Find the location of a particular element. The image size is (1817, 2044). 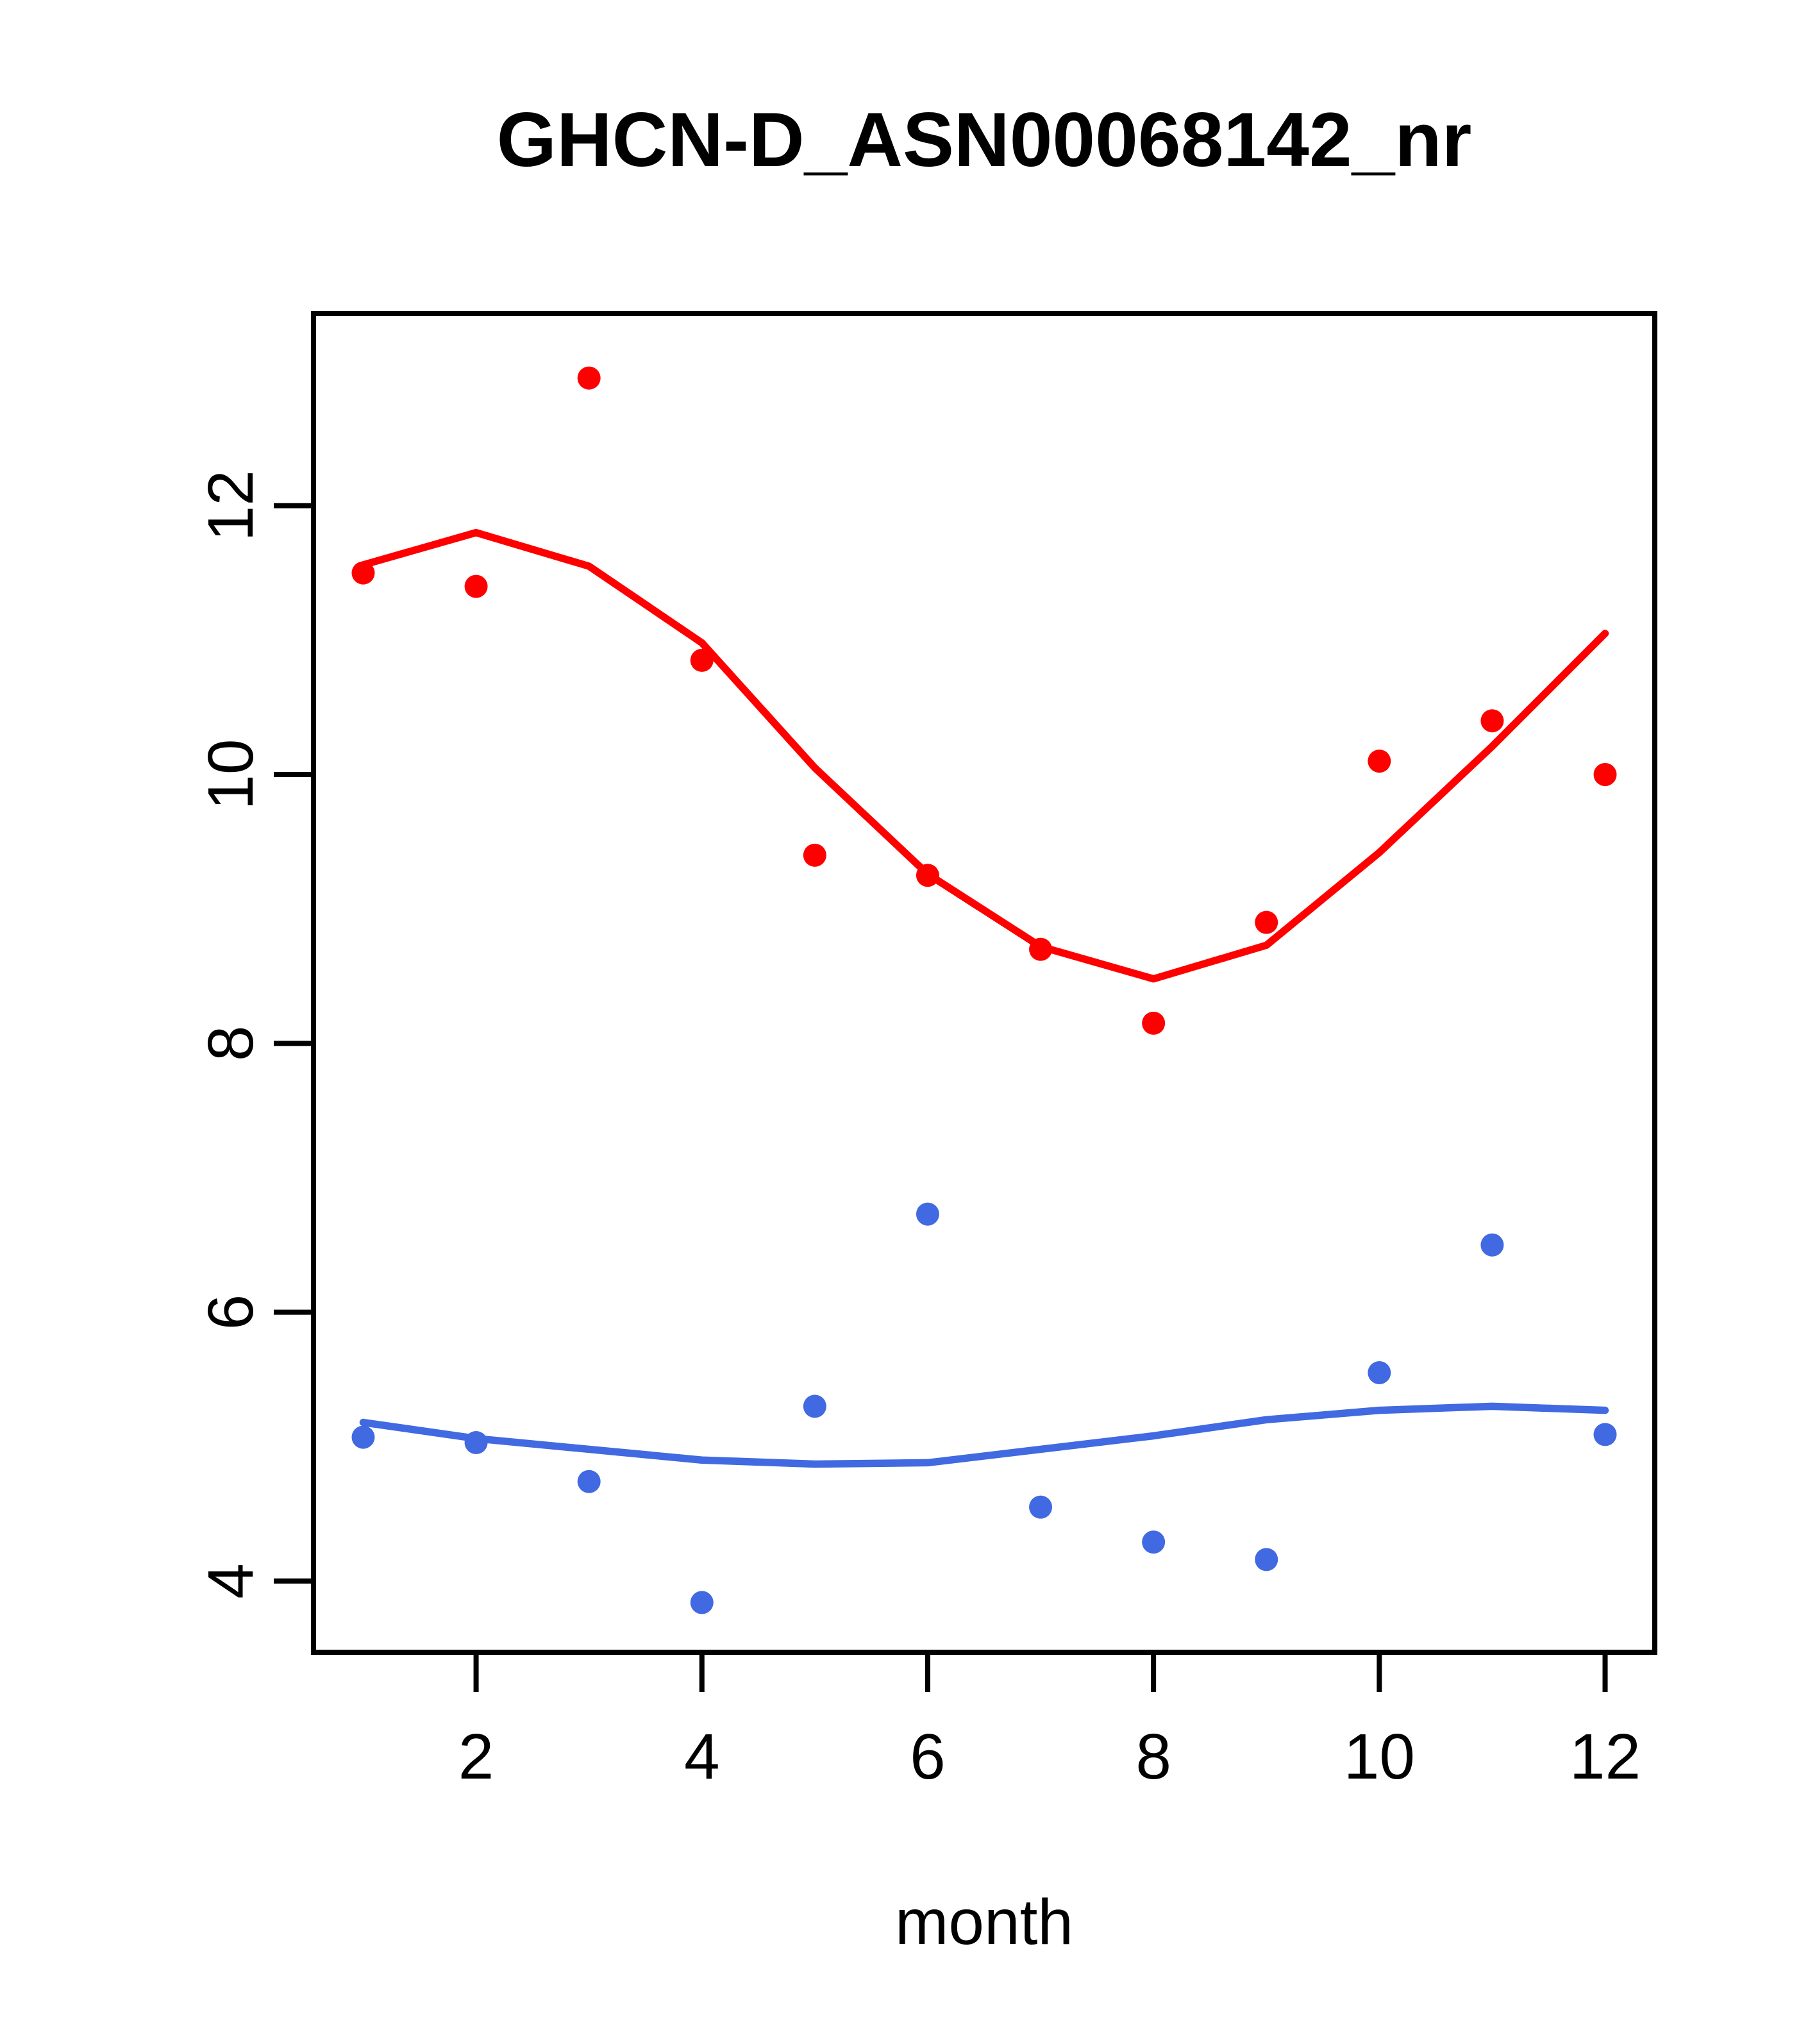

x-tick-label: 4 is located at coordinates (702, 1757).